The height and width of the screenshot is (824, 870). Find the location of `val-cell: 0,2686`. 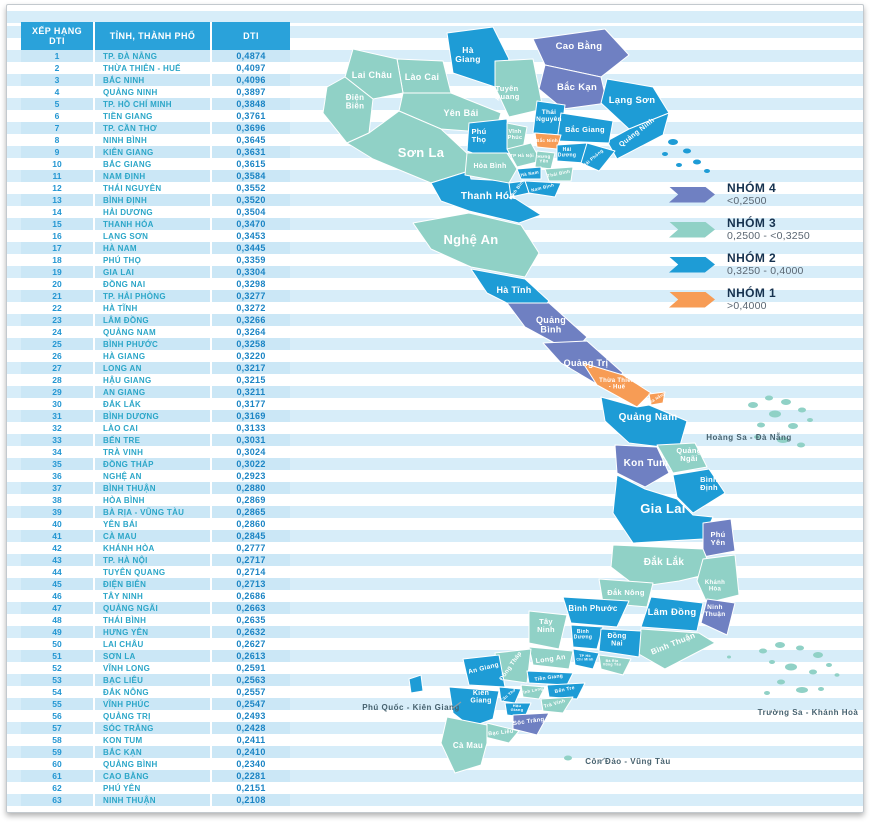

val-cell: 0,2686 is located at coordinates (251, 596).